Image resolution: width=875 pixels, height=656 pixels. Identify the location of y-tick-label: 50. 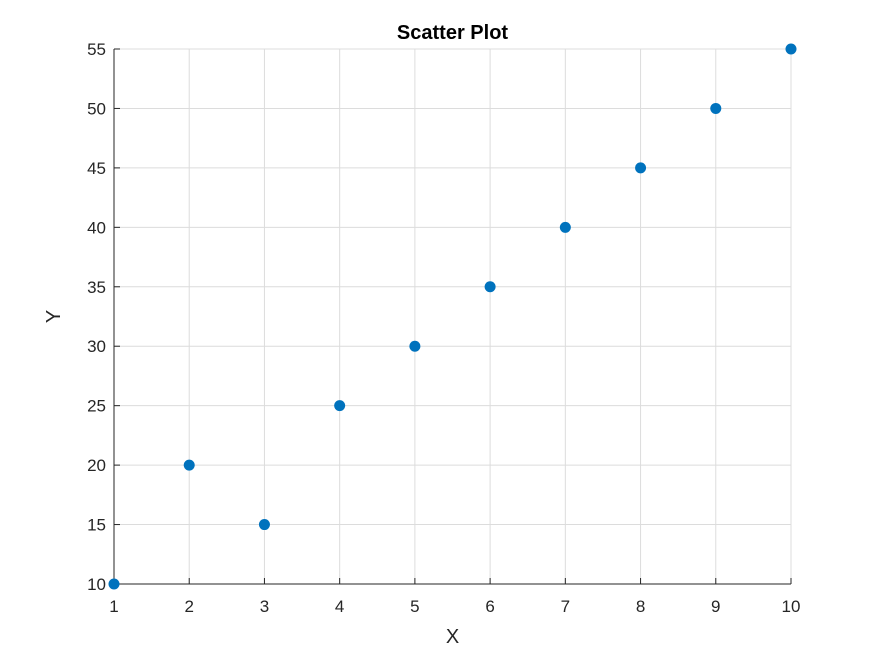
(96, 108).